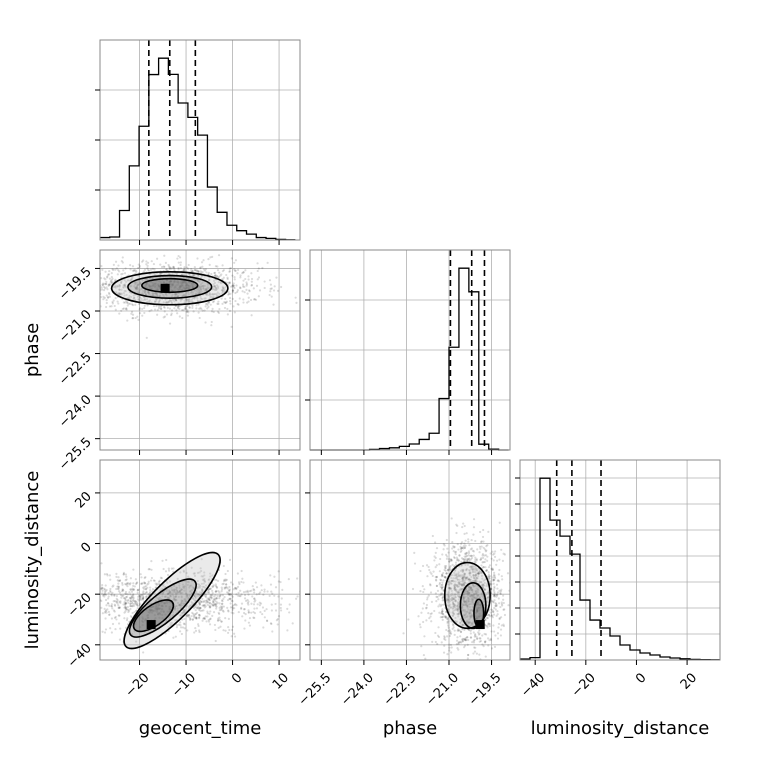 The width and height of the screenshot is (760, 760). I want to click on x-tick-label: −25.5, so click(315, 689).